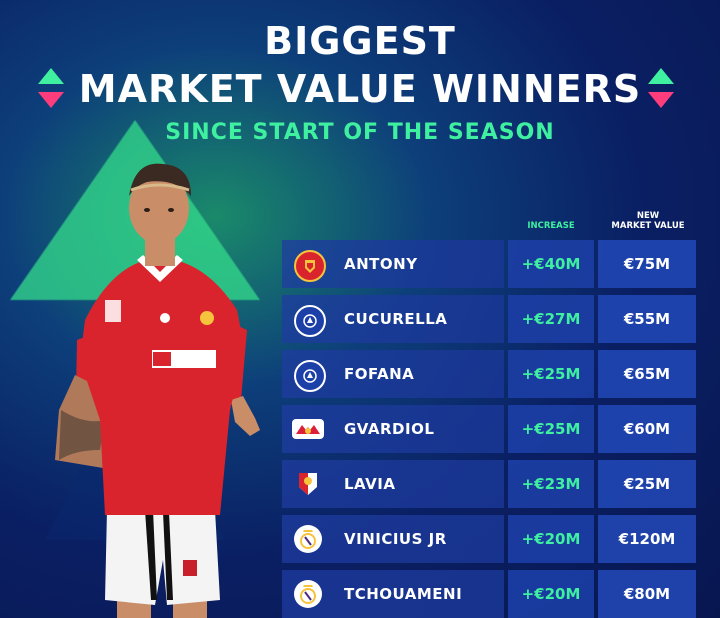  What do you see at coordinates (360, 41) in the screenshot?
I see `title-line-1: BIGGEST` at bounding box center [360, 41].